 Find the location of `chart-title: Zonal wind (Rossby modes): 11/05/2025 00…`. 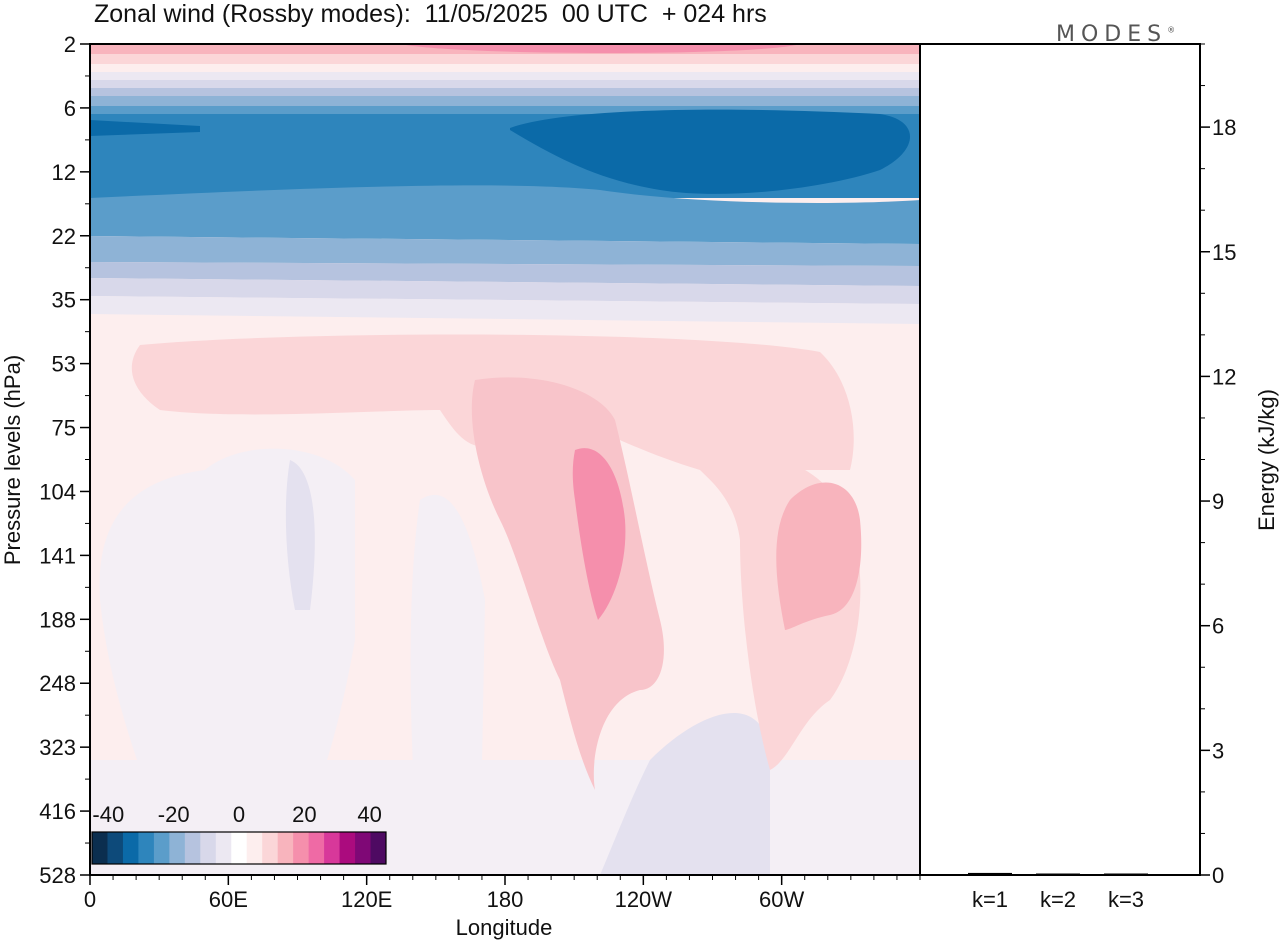

chart-title: Zonal wind (Rossby modes): 11/05/2025 00… is located at coordinates (430, 14).